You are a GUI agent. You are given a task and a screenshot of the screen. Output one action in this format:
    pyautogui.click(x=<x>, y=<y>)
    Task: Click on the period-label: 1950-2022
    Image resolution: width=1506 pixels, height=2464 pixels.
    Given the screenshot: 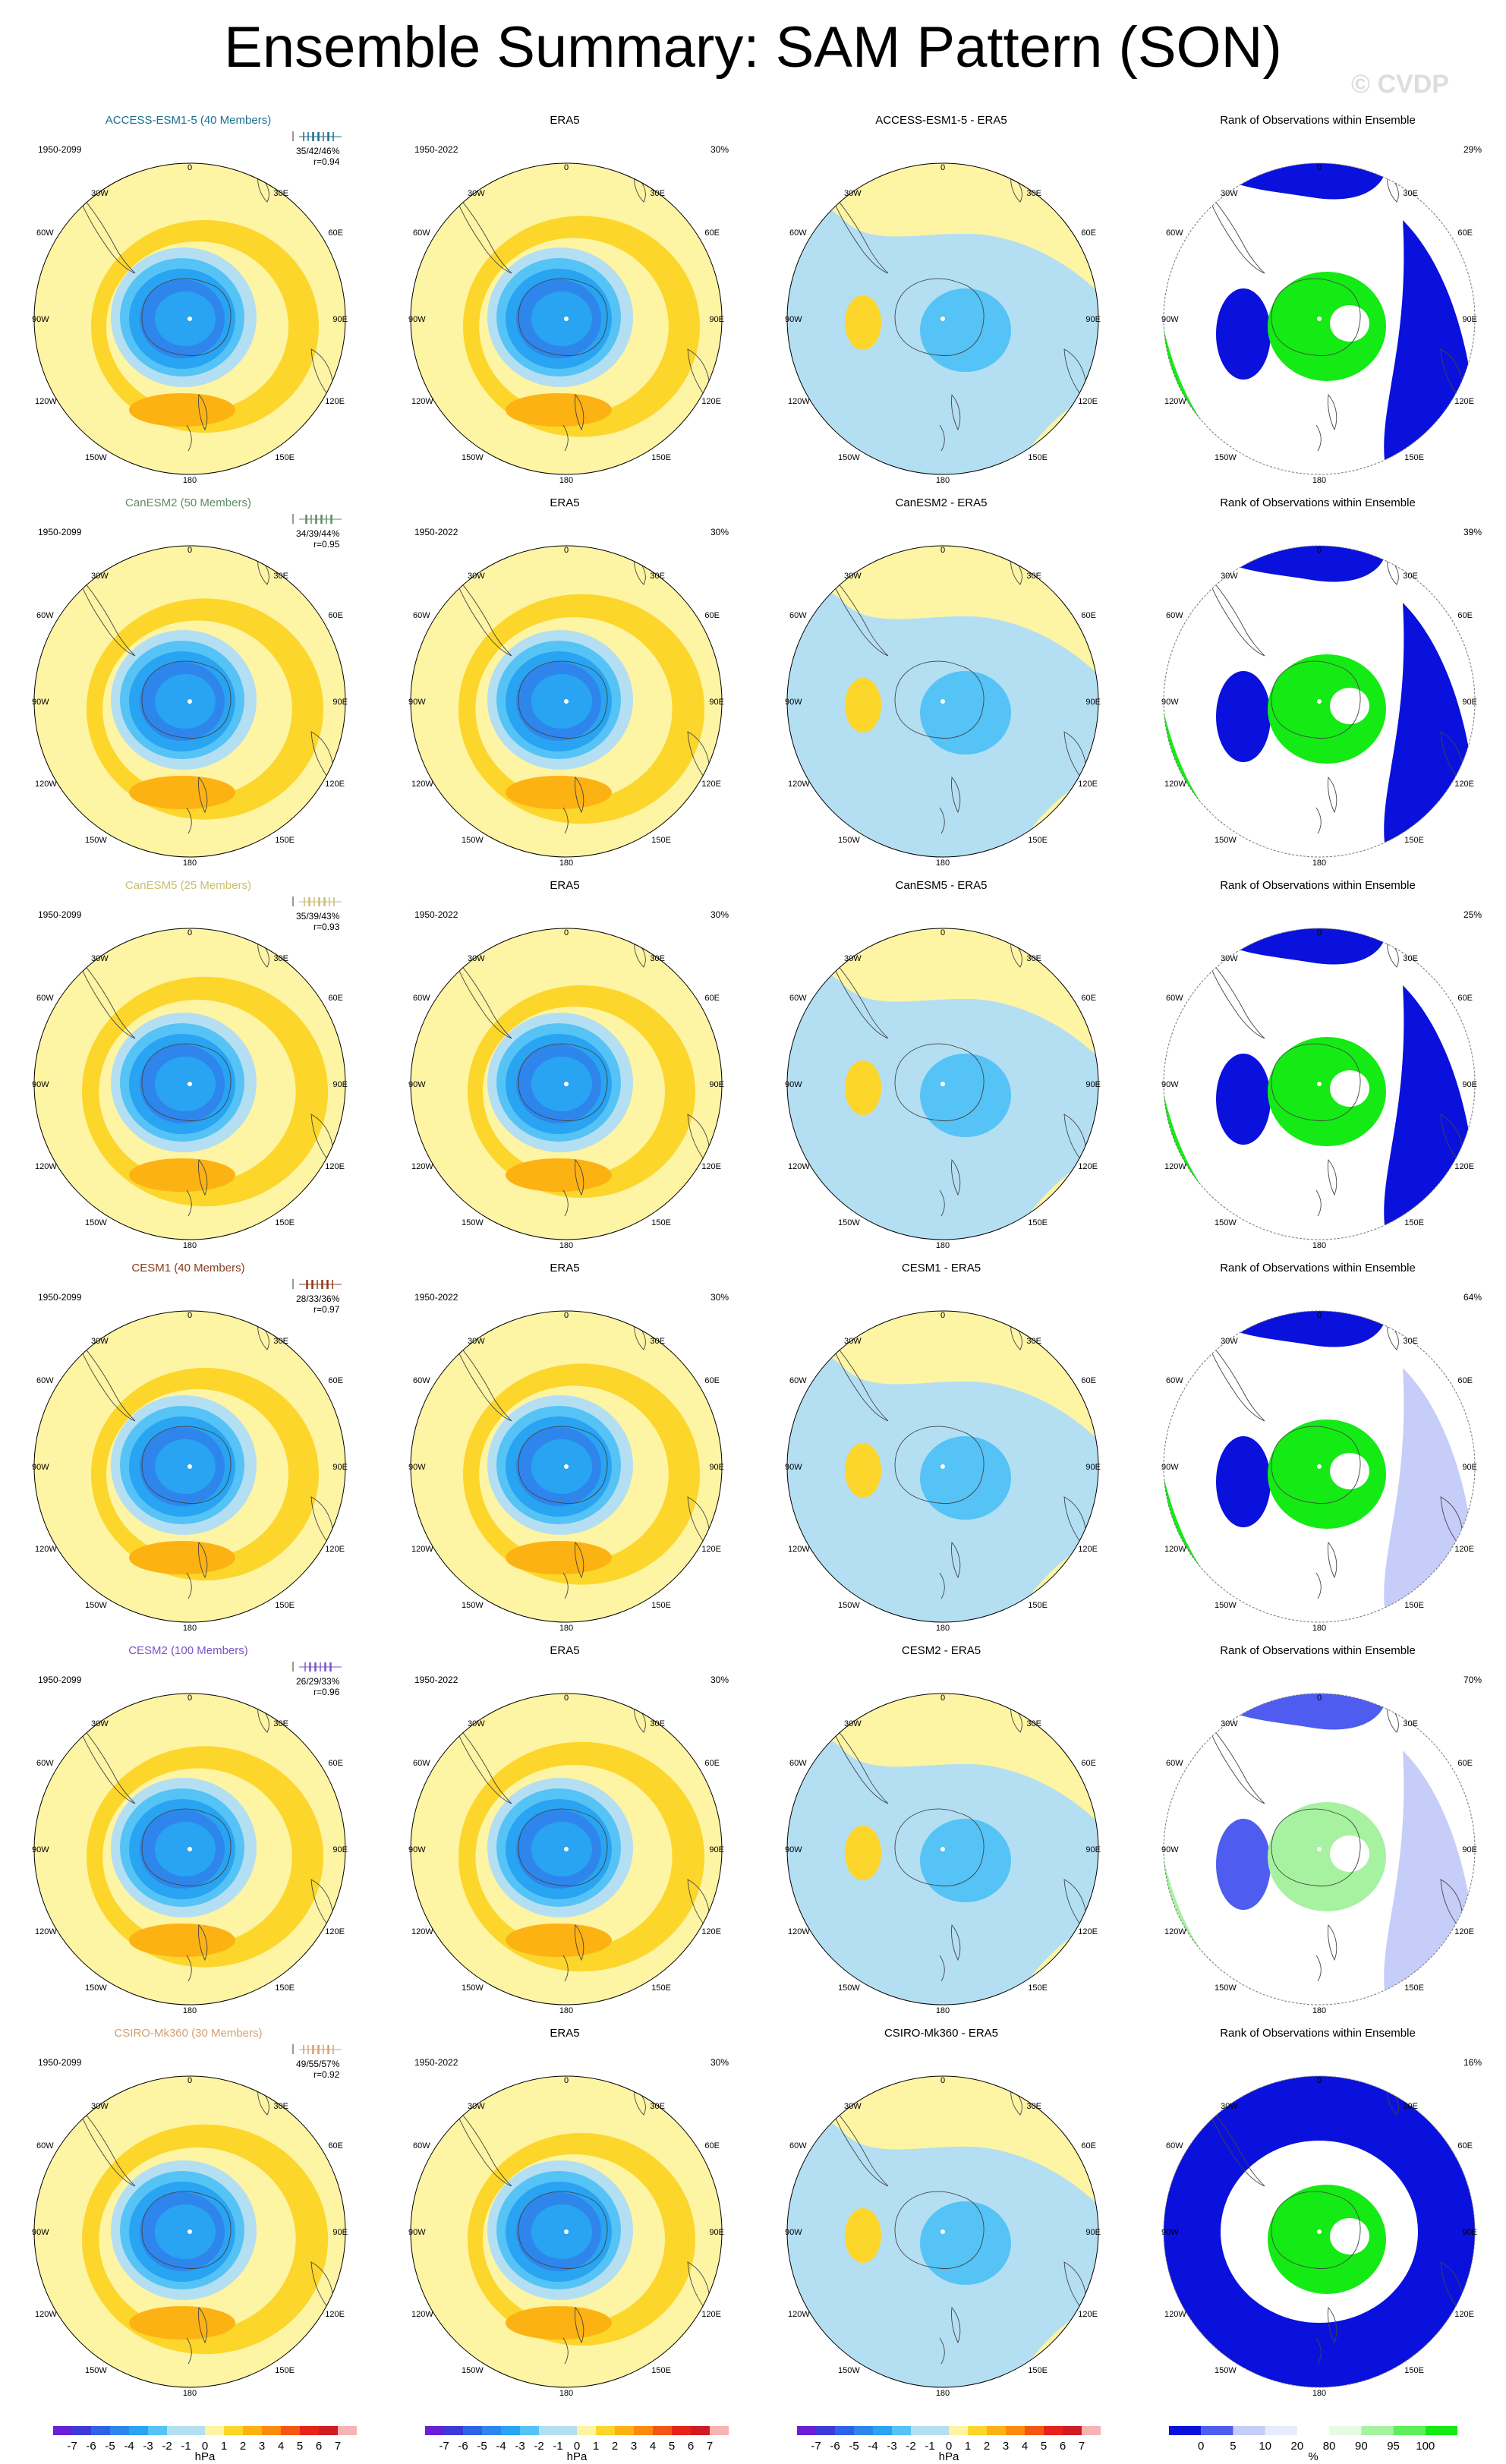 What is the action you would take?
    pyautogui.click(x=436, y=1297)
    